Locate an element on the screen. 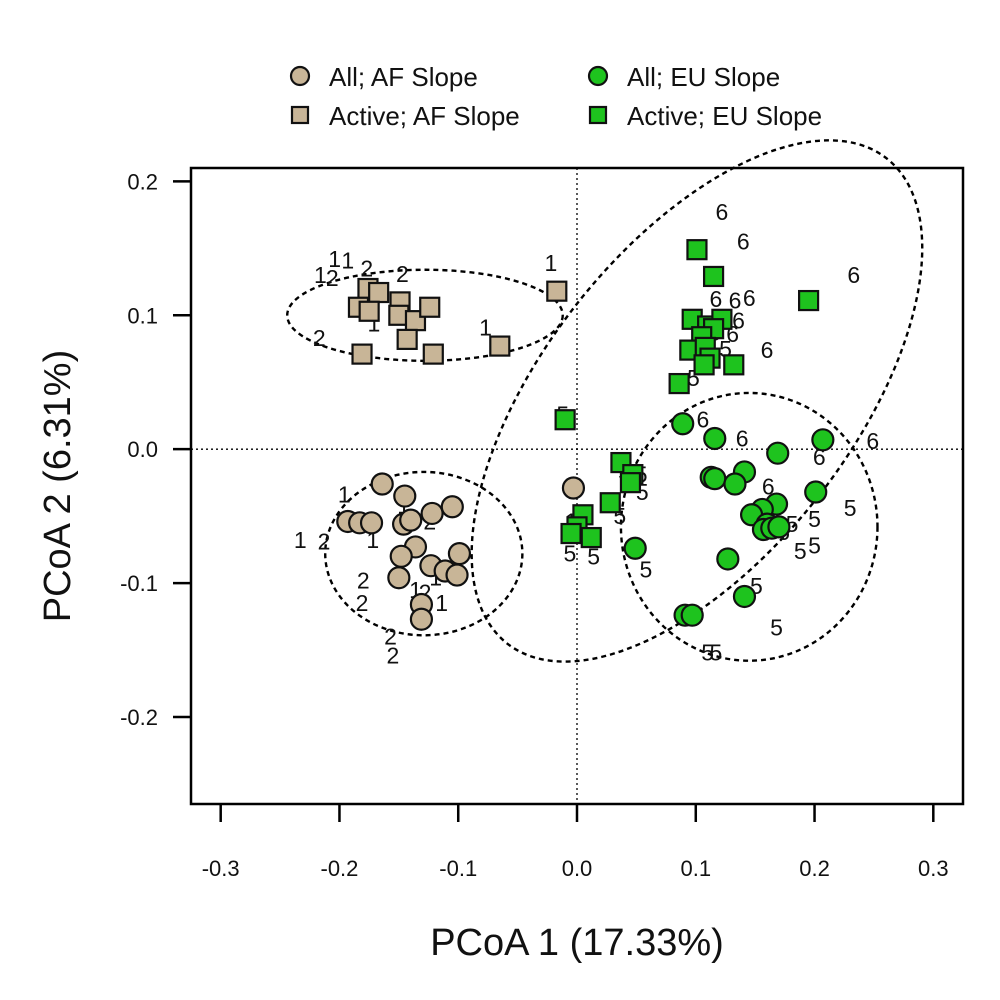  x-tick-label: 0.0 is located at coordinates (577, 868).